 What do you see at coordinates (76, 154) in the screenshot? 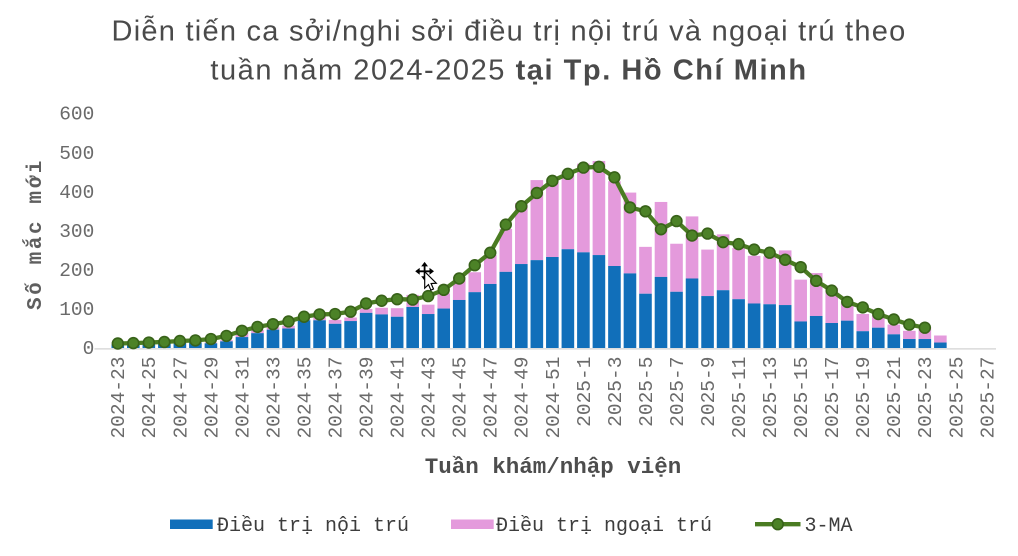
I see `svg-text: 500` at bounding box center [76, 154].